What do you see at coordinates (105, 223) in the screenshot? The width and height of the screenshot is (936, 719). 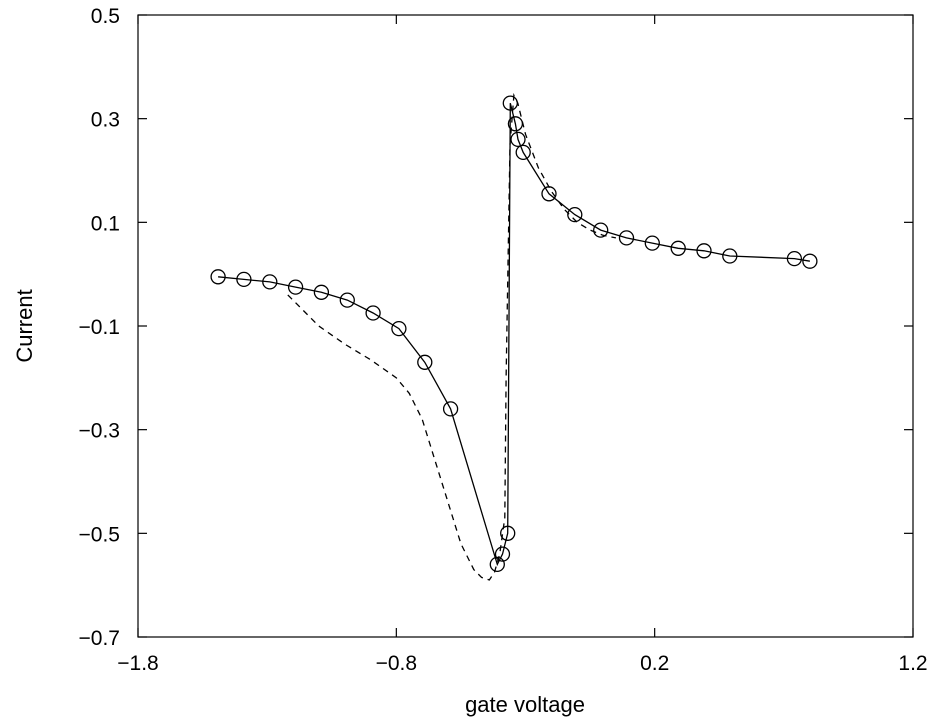 I see `y-tick-label: 0.1` at bounding box center [105, 223].